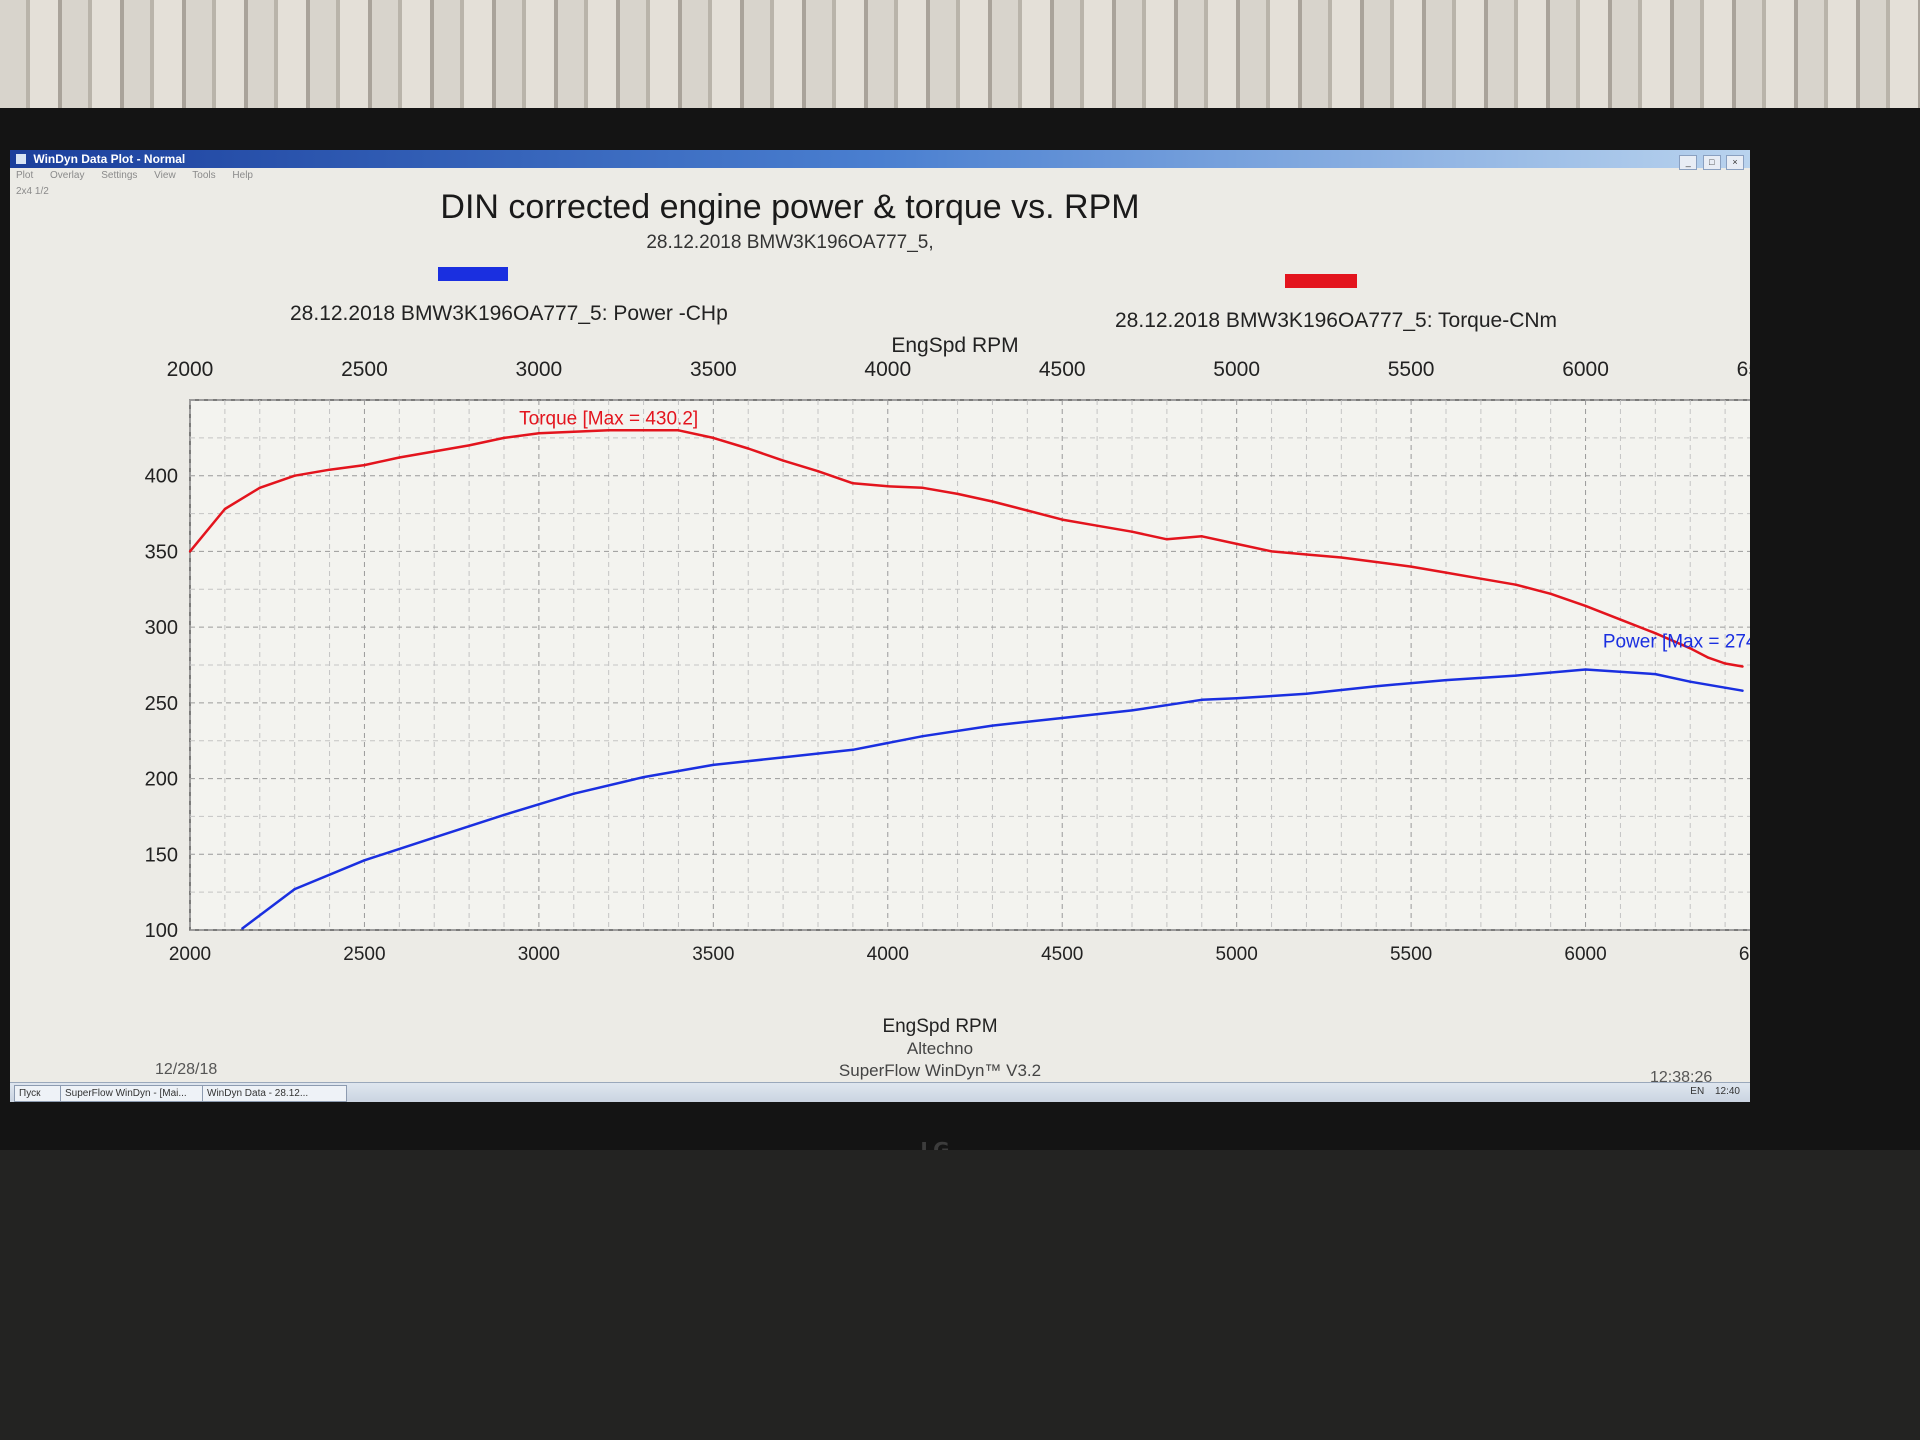  Describe the element at coordinates (242, 175) in the screenshot. I see `menu-help: Help` at that location.